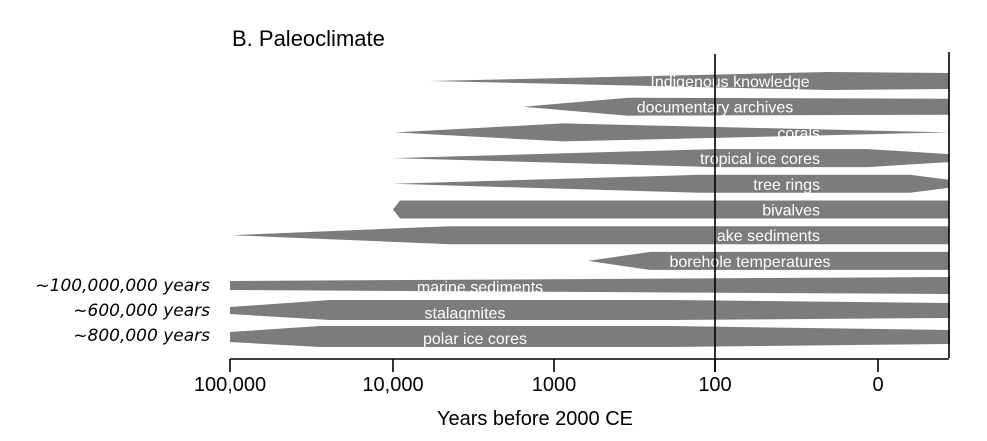  I want to click on x-axis-title: Years before 2000 CE, so click(535, 419).